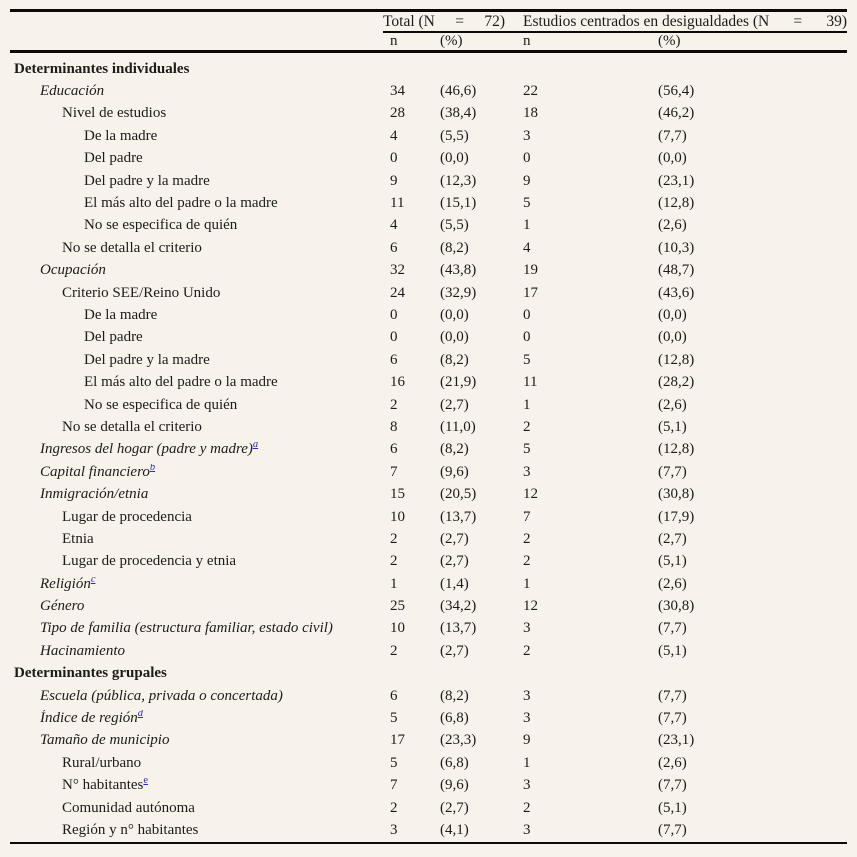  What do you see at coordinates (397, 203) in the screenshot?
I see `cell-n-total: 11` at bounding box center [397, 203].